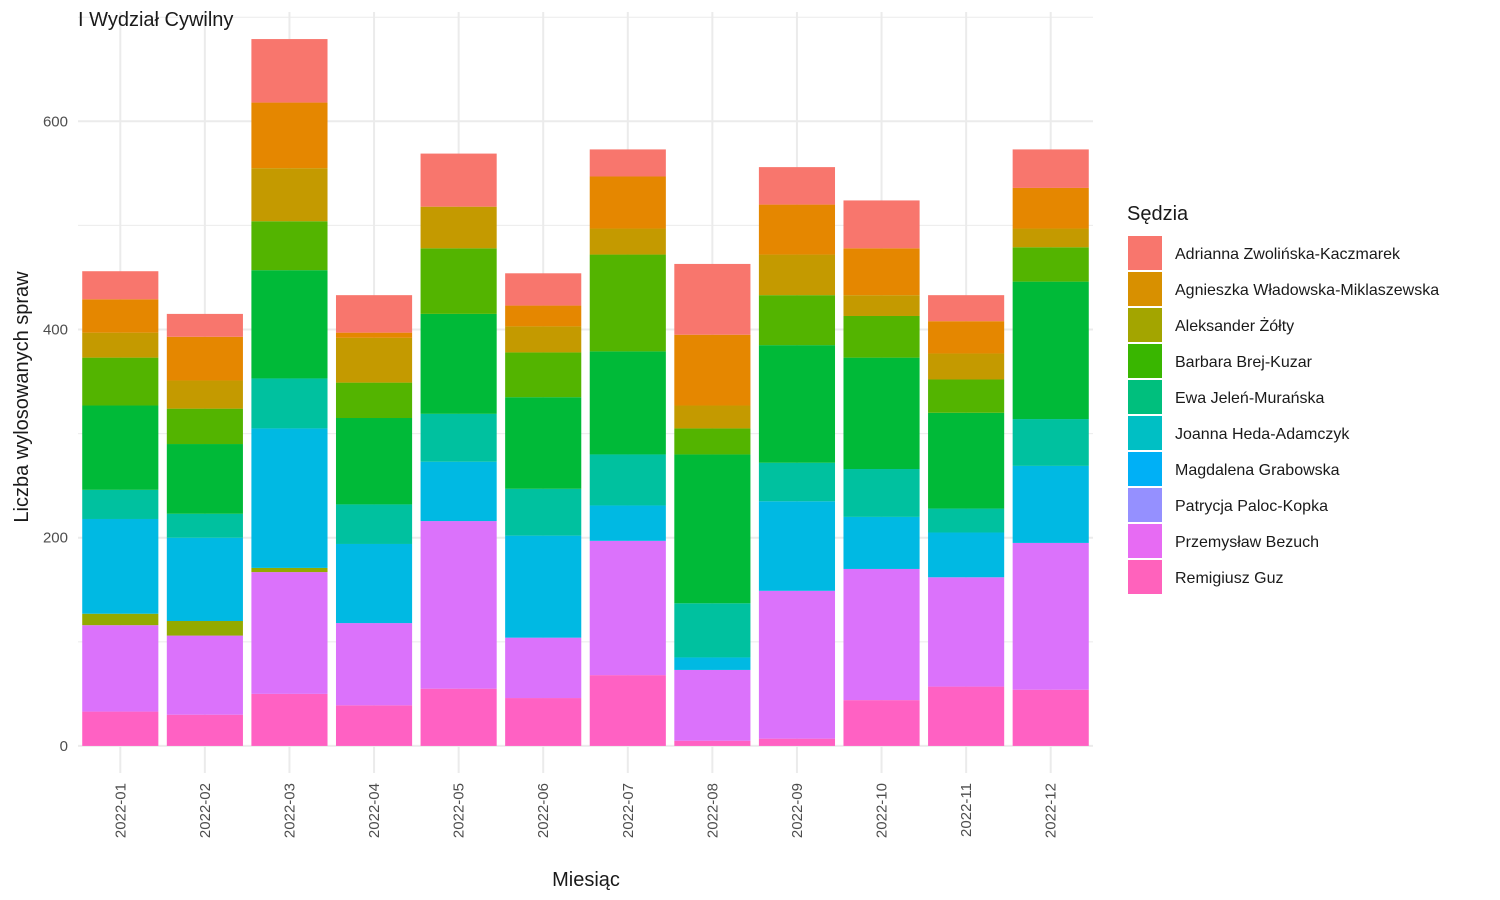  What do you see at coordinates (1247, 542) in the screenshot?
I see `legend-label: Przemysław Bezuch` at bounding box center [1247, 542].